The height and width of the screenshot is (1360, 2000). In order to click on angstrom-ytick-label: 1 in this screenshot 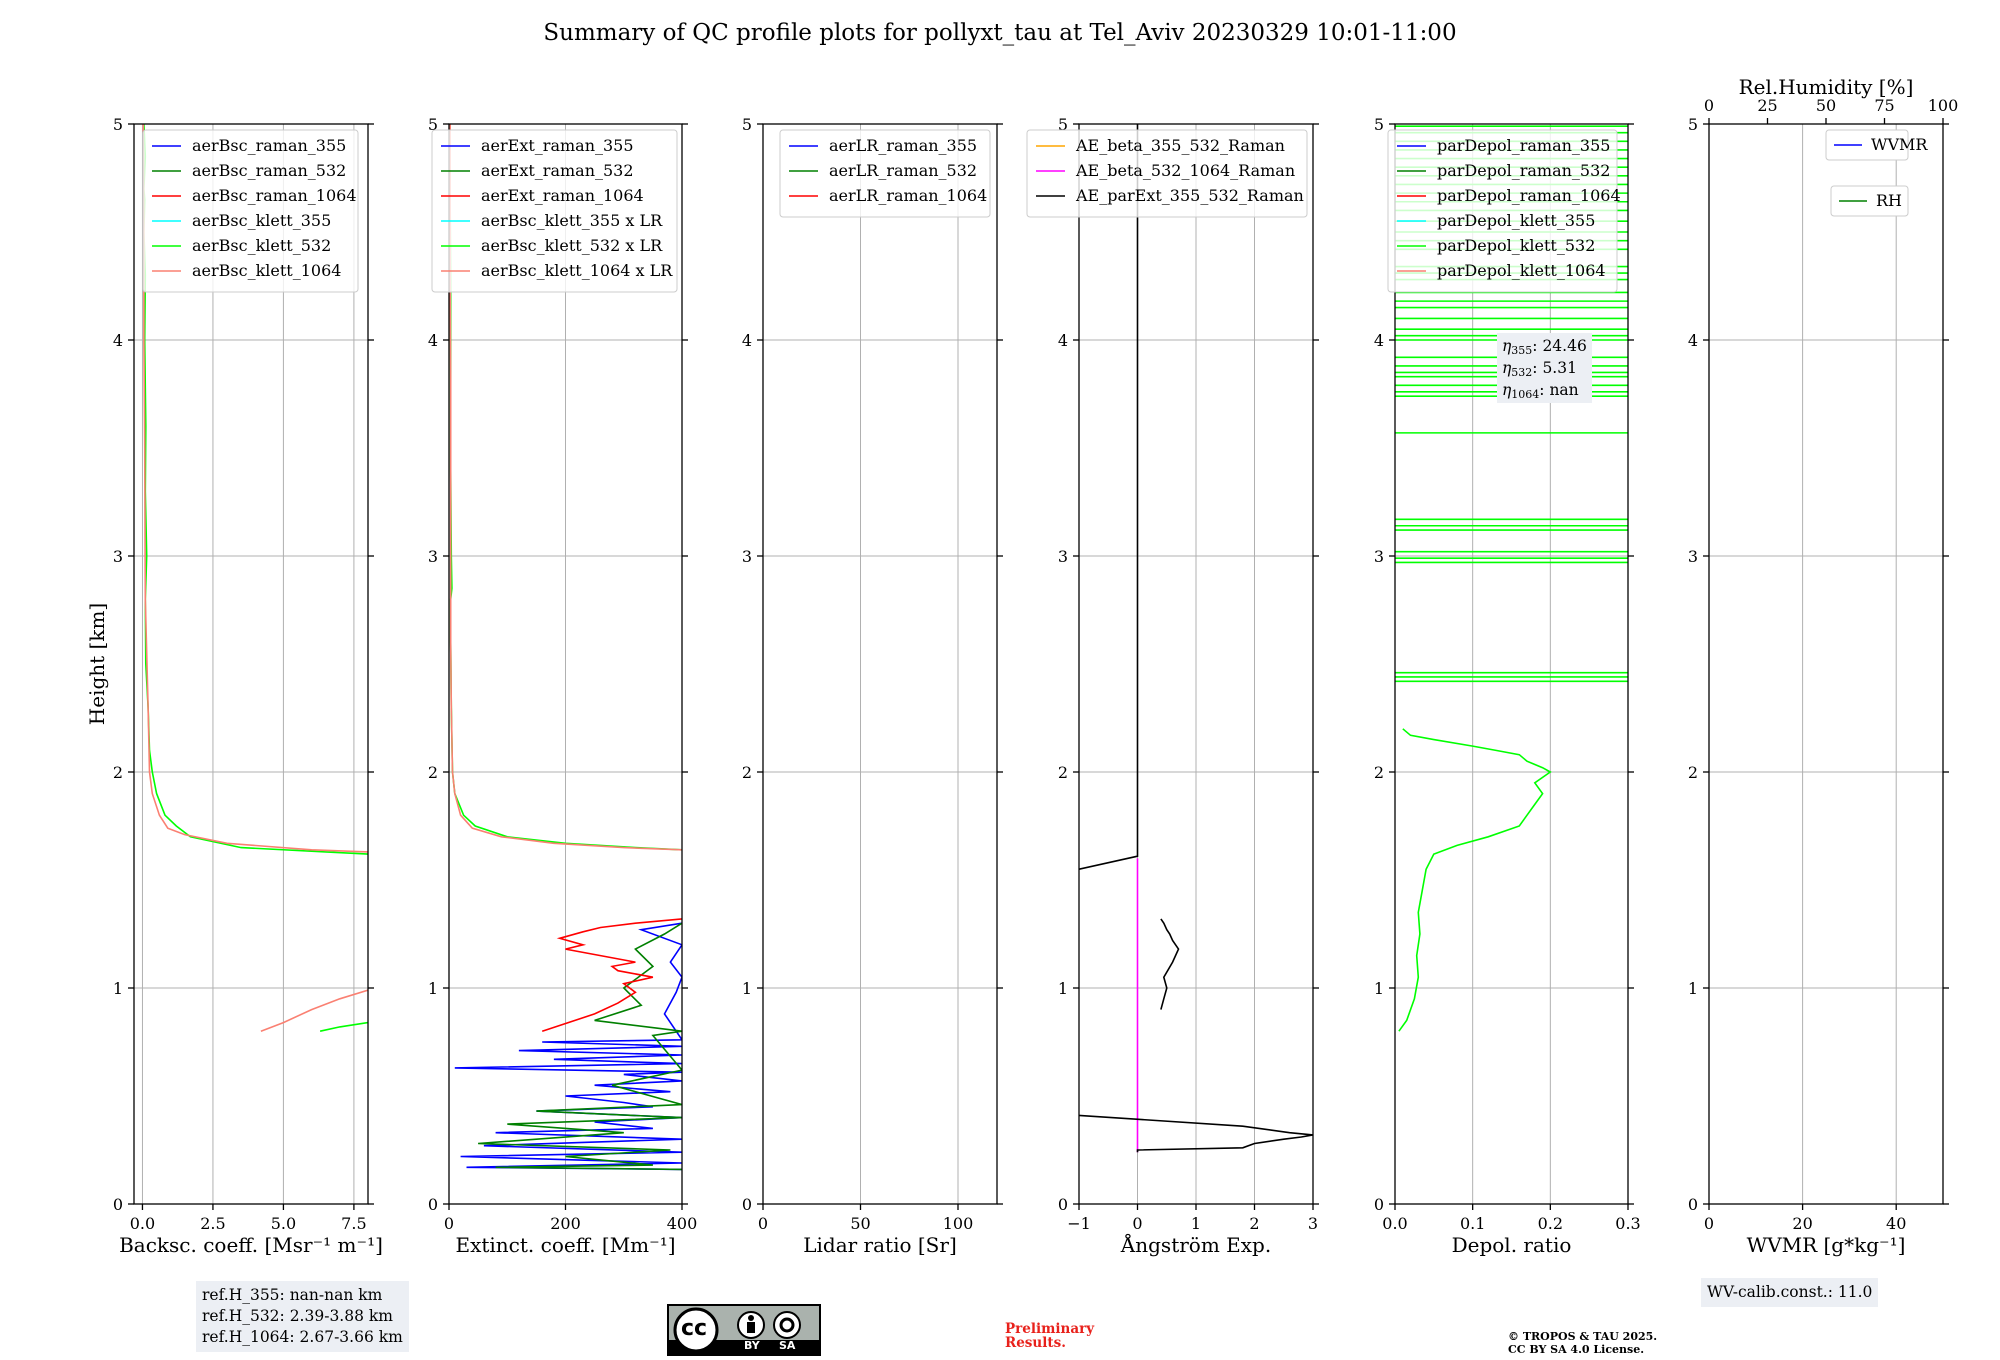, I will do `click(1063, 988)`.